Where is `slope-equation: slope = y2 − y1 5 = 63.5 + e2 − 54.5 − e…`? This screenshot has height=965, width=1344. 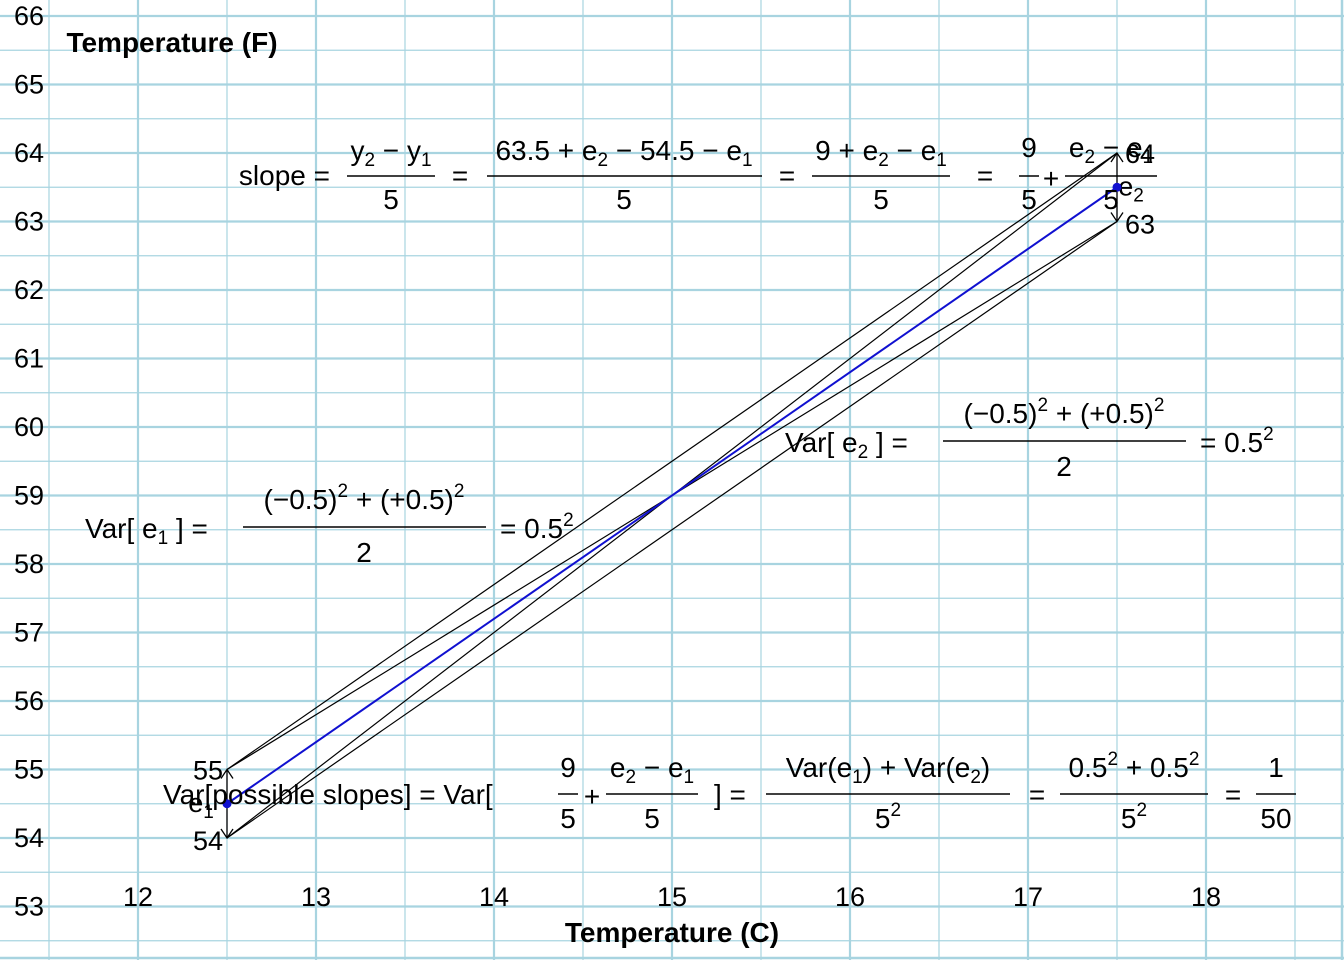
slope-equation: slope = y2 − y1 5 = 63.5 + e2 − 54.5 − e… is located at coordinates (698, 173).